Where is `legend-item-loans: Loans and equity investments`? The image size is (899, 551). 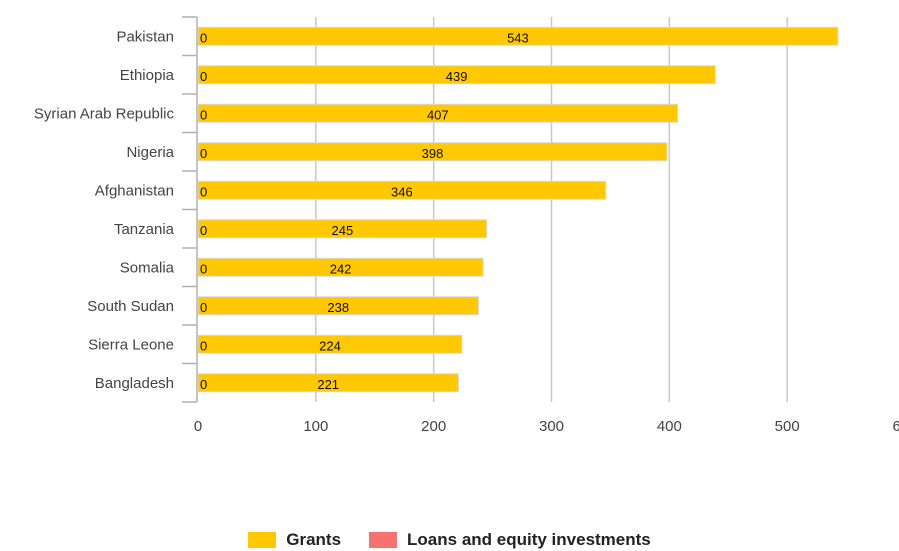
legend-item-loans: Loans and equity investments is located at coordinates (510, 540).